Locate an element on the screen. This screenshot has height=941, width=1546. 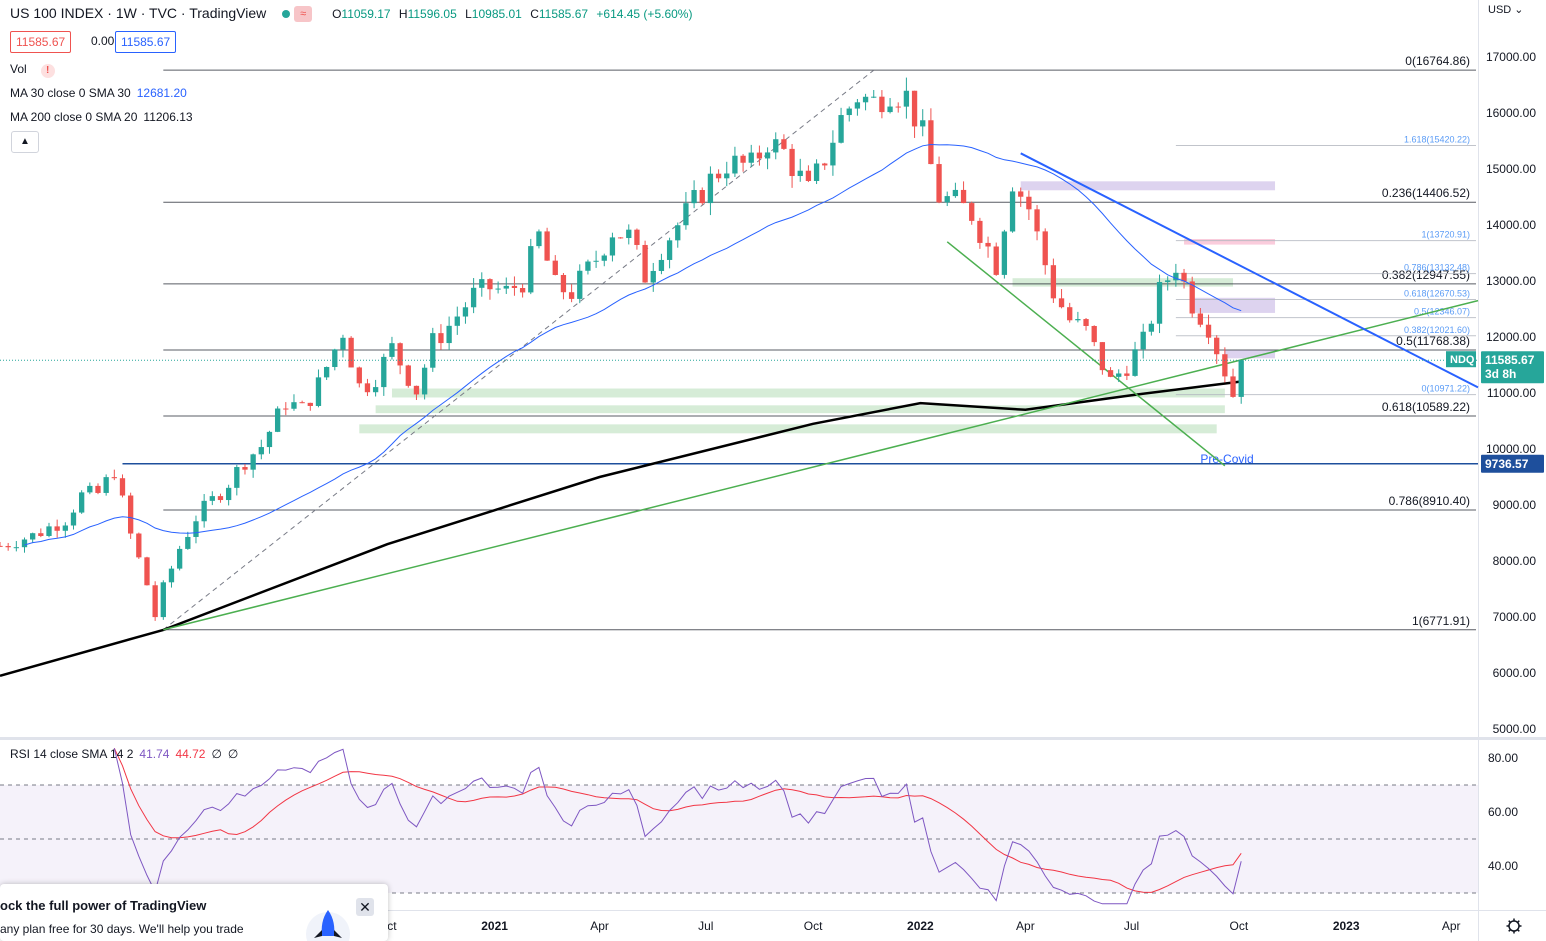
rsi-legend: RSI 14 close SMA 14 2 41.74 44.72 ∅ ∅ is located at coordinates (124, 754).